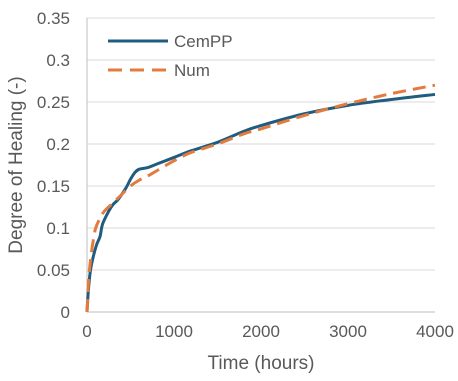  I want to click on legend: CemPP Num, so click(170, 56).